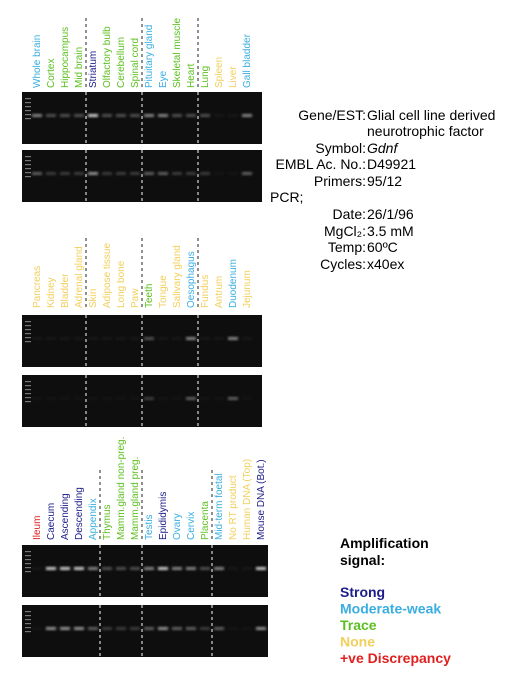 The width and height of the screenshot is (511, 681). Describe the element at coordinates (135, 498) in the screenshot. I see `lane-label: Mamm.gland preg.` at that location.